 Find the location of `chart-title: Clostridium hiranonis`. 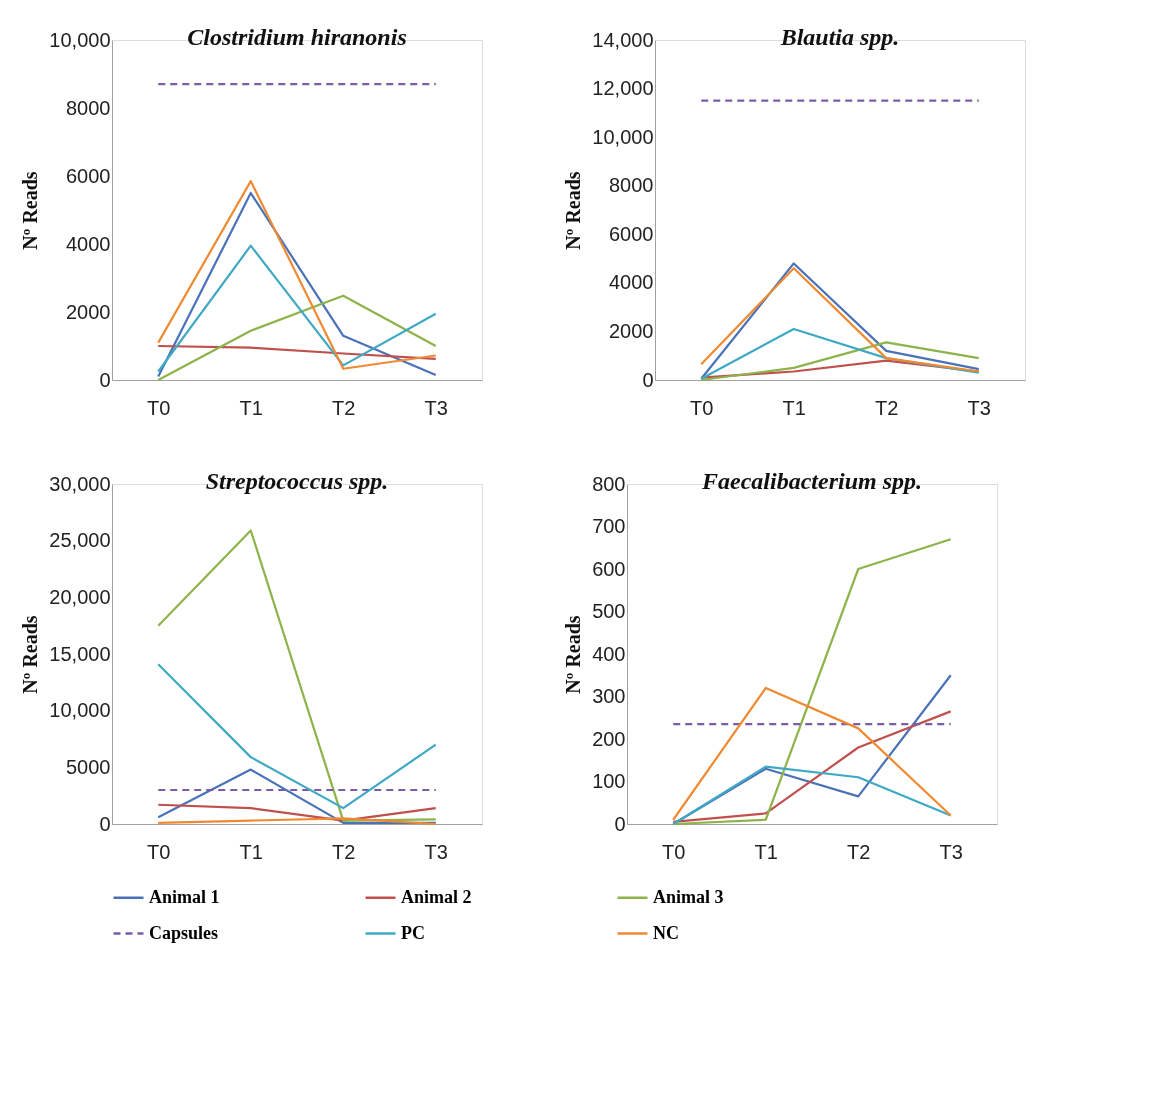

chart-title: Clostridium hiranonis is located at coordinates (297, 37).